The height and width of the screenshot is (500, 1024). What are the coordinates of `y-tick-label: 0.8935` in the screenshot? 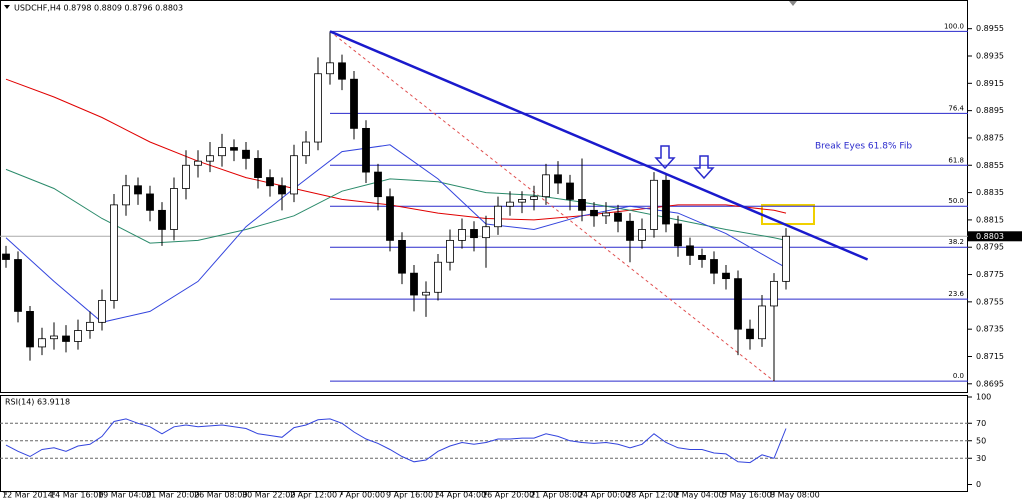 It's located at (990, 56).